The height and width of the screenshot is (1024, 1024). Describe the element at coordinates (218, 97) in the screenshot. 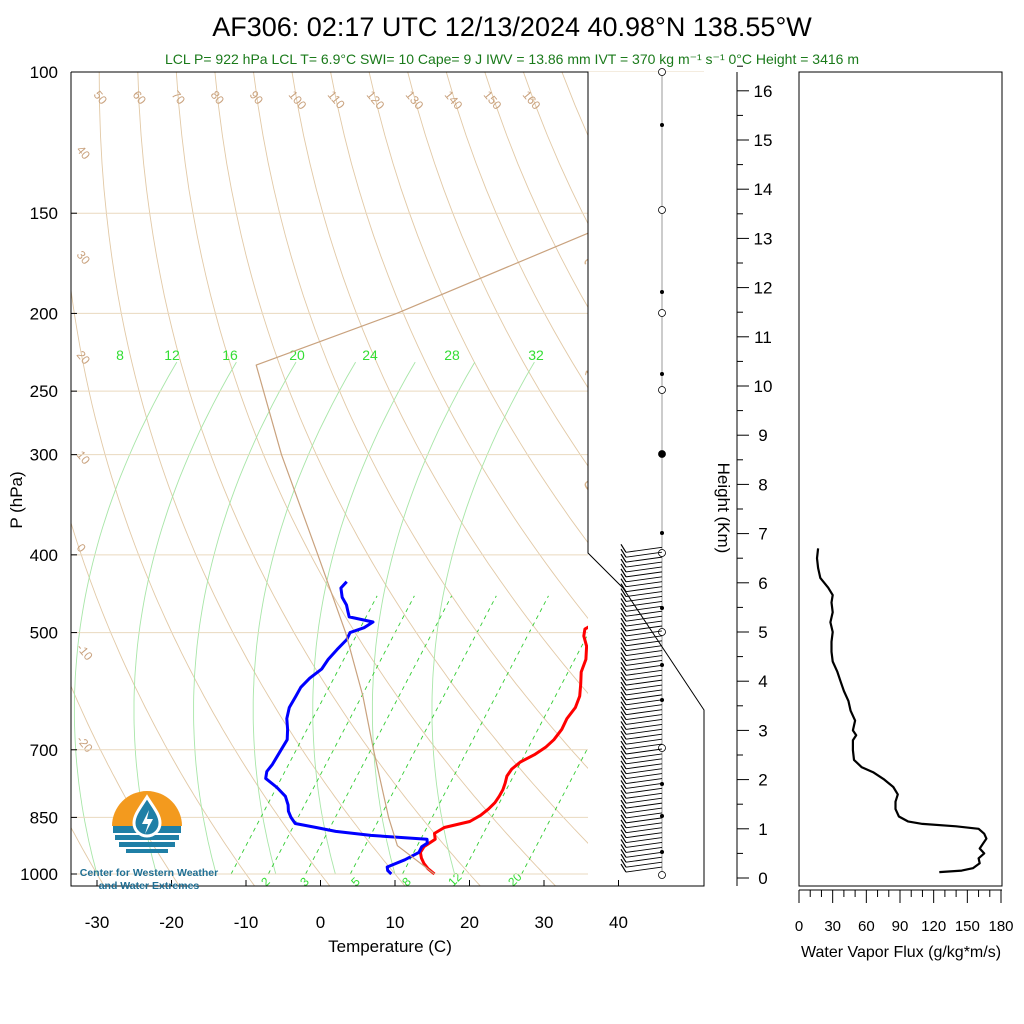

I see `theta-label: 80` at that location.